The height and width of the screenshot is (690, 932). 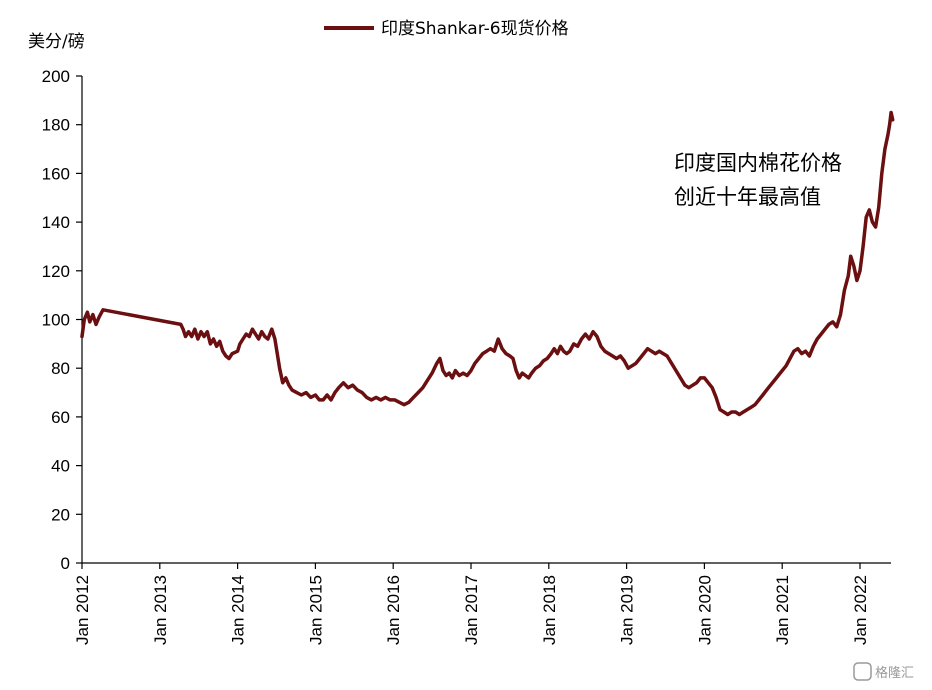 I want to click on legend: 印度Shankar-6现货价格, so click(x=446, y=29).